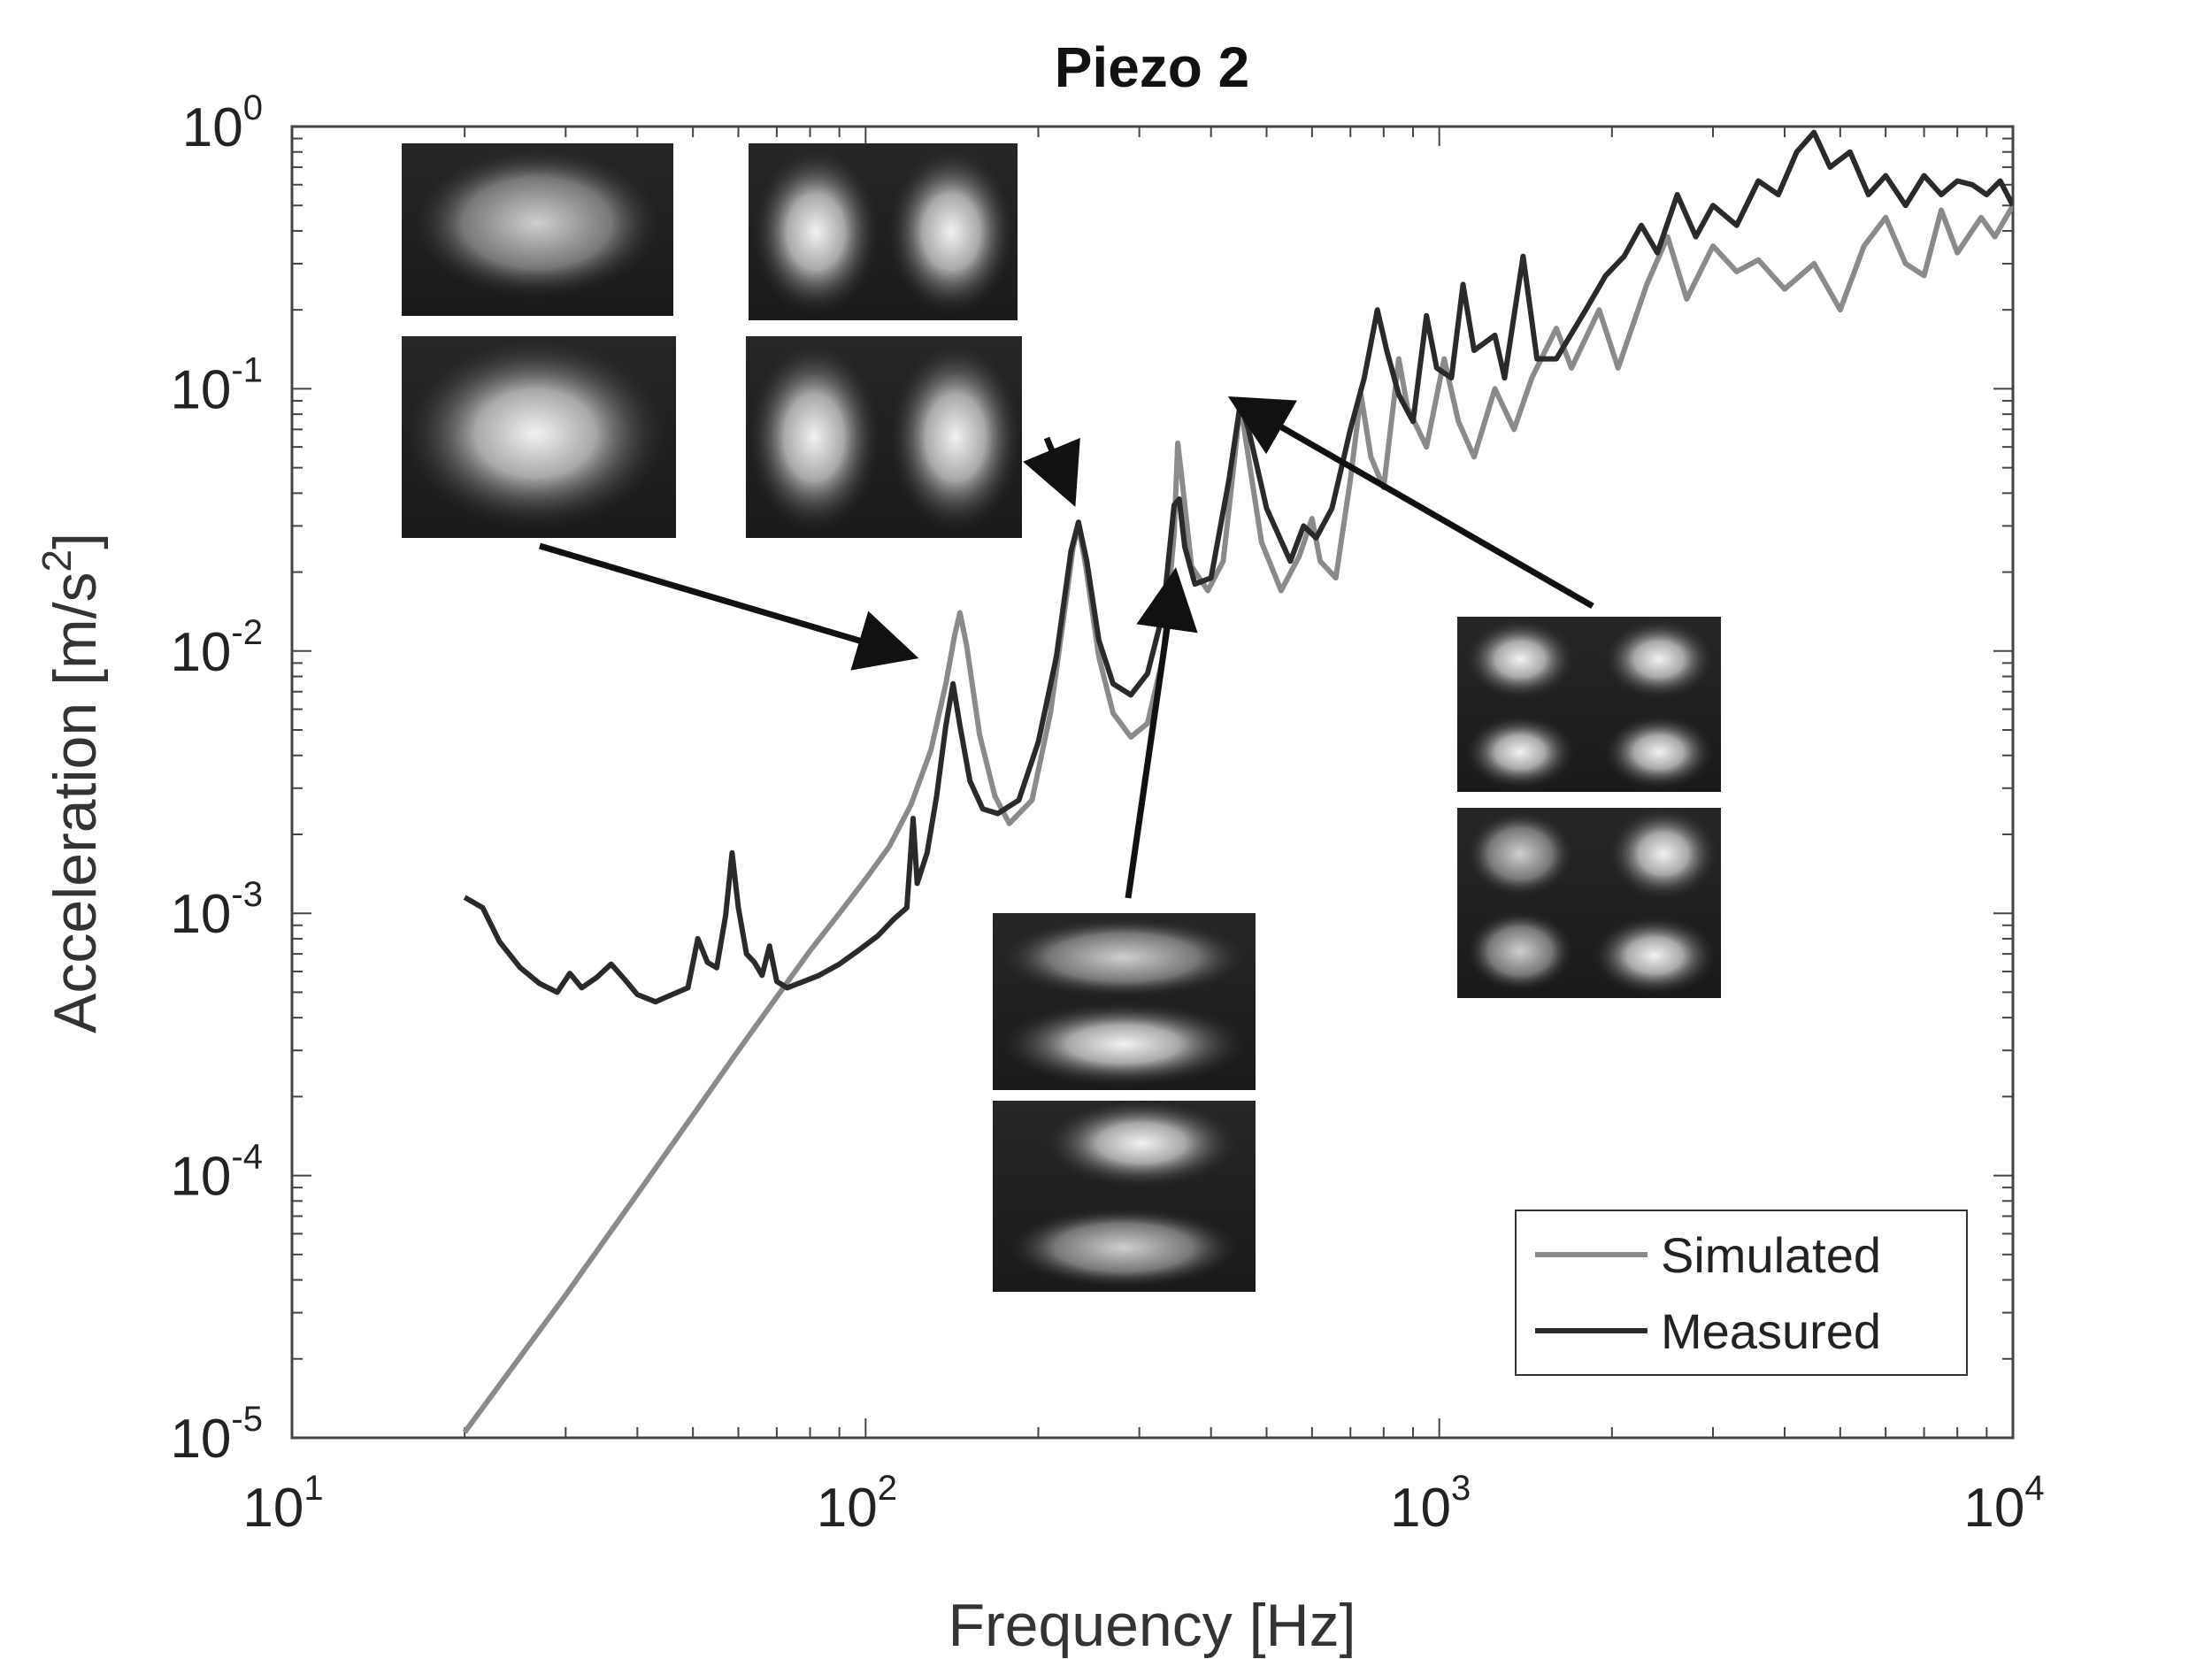 This screenshot has height=1659, width=2212. Describe the element at coordinates (1431, 1504) in the screenshot. I see `x-tick-label: 10³` at that location.